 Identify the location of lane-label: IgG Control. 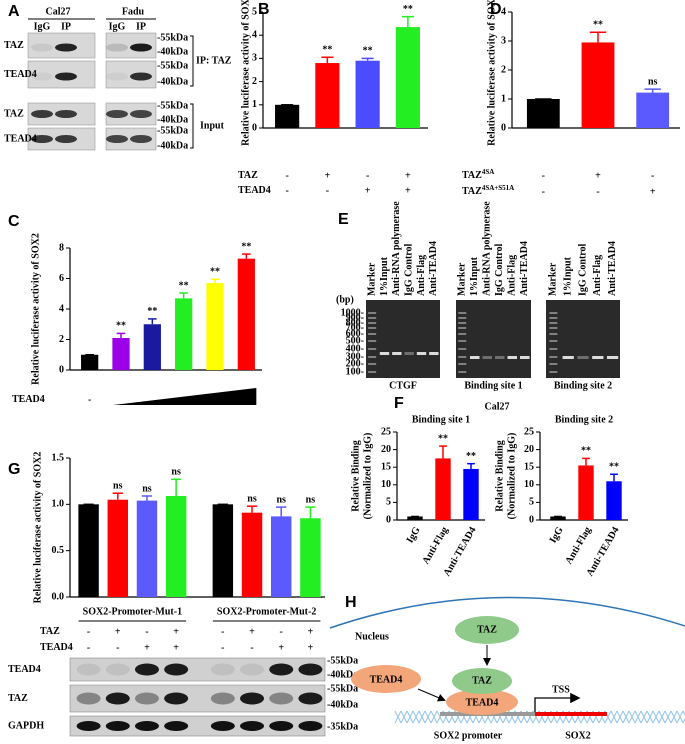
(499, 269).